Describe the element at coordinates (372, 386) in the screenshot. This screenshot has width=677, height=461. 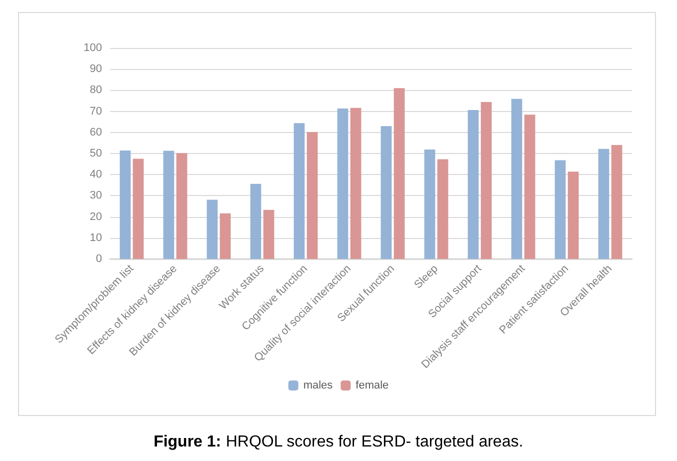
I see `legend-label: female` at that location.